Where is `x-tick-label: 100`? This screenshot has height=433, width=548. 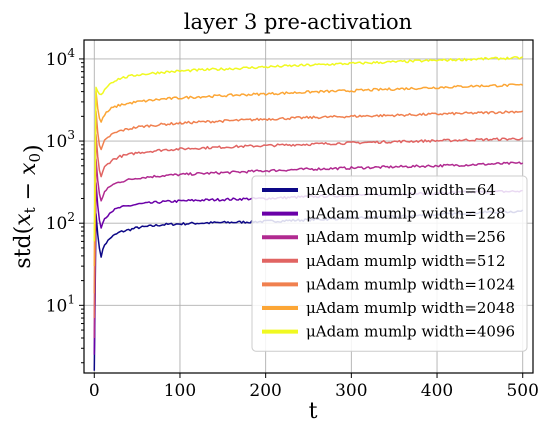 x-tick-label: 100 is located at coordinates (180, 391).